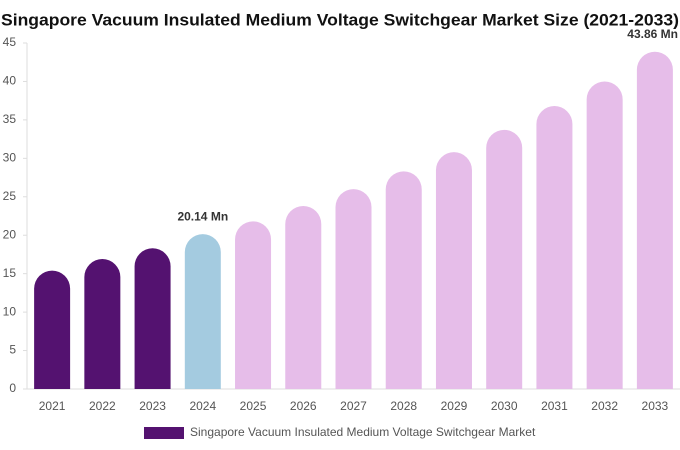 The image size is (680, 450). Describe the element at coordinates (10, 158) in the screenshot. I see `y-tick-label: 30` at that location.